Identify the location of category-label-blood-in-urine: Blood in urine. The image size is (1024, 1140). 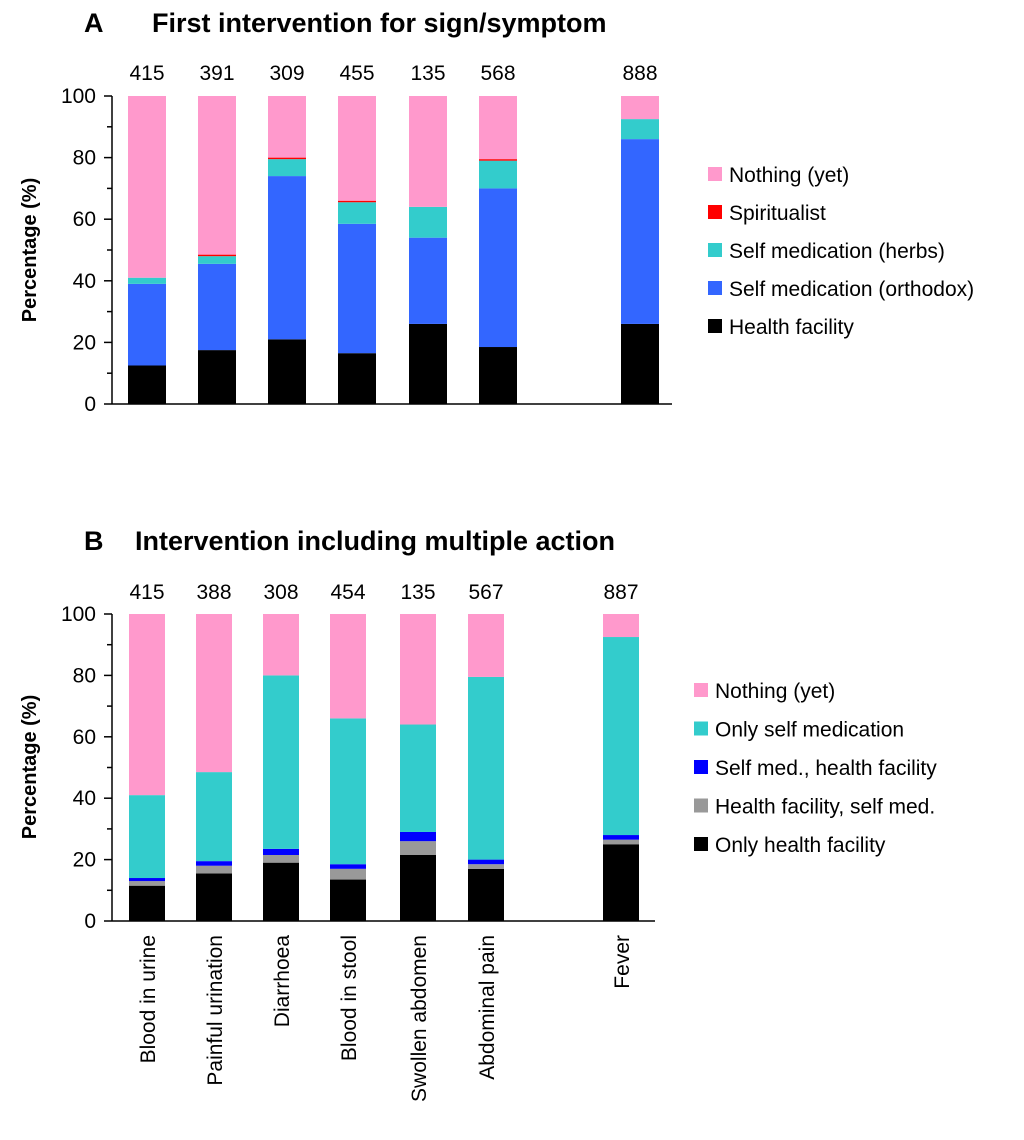
(148, 999).